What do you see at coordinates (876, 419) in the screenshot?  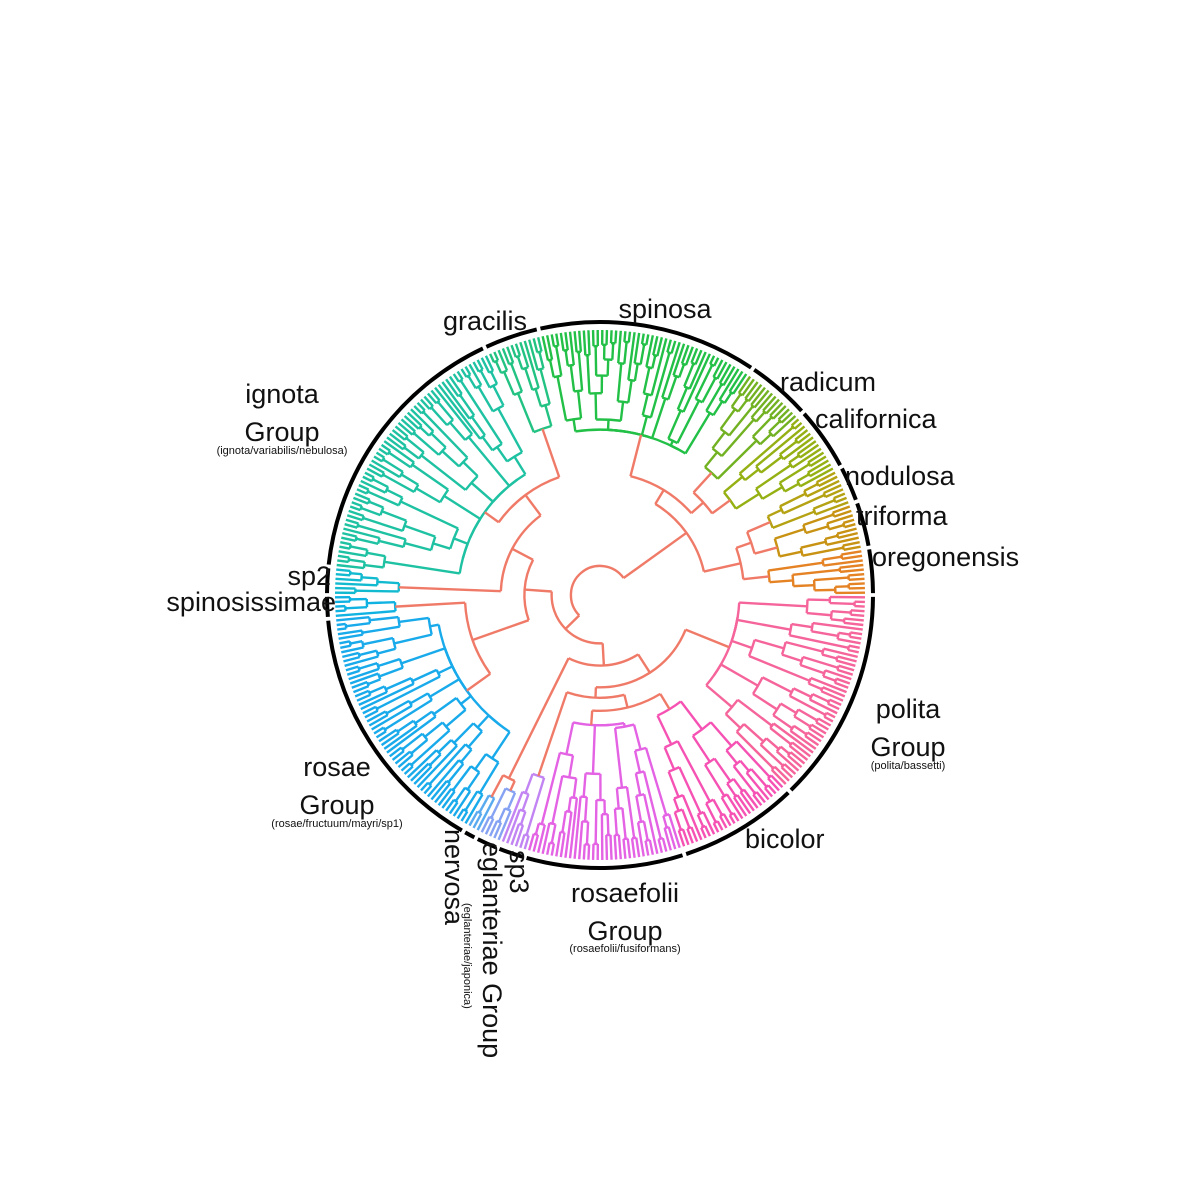 I see `label-californica: californica` at bounding box center [876, 419].